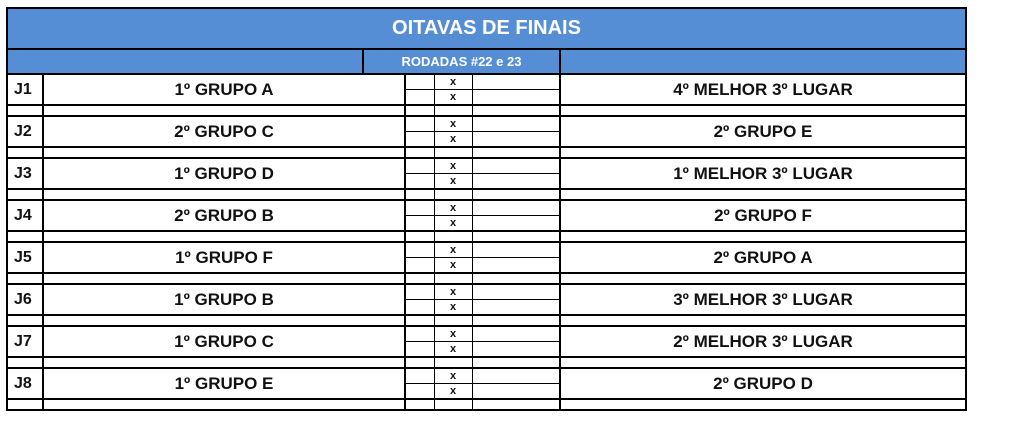 The image size is (1019, 432). What do you see at coordinates (224, 131) in the screenshot?
I see `home-team: 2º GRUPO C` at bounding box center [224, 131].